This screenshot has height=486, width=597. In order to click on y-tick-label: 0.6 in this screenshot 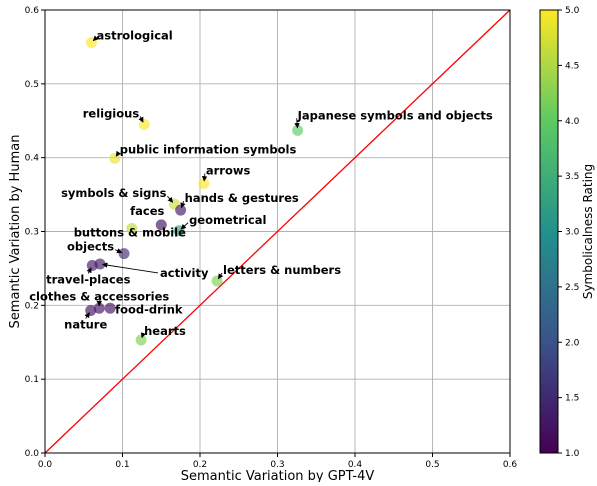, I will do `click(32, 11)`.